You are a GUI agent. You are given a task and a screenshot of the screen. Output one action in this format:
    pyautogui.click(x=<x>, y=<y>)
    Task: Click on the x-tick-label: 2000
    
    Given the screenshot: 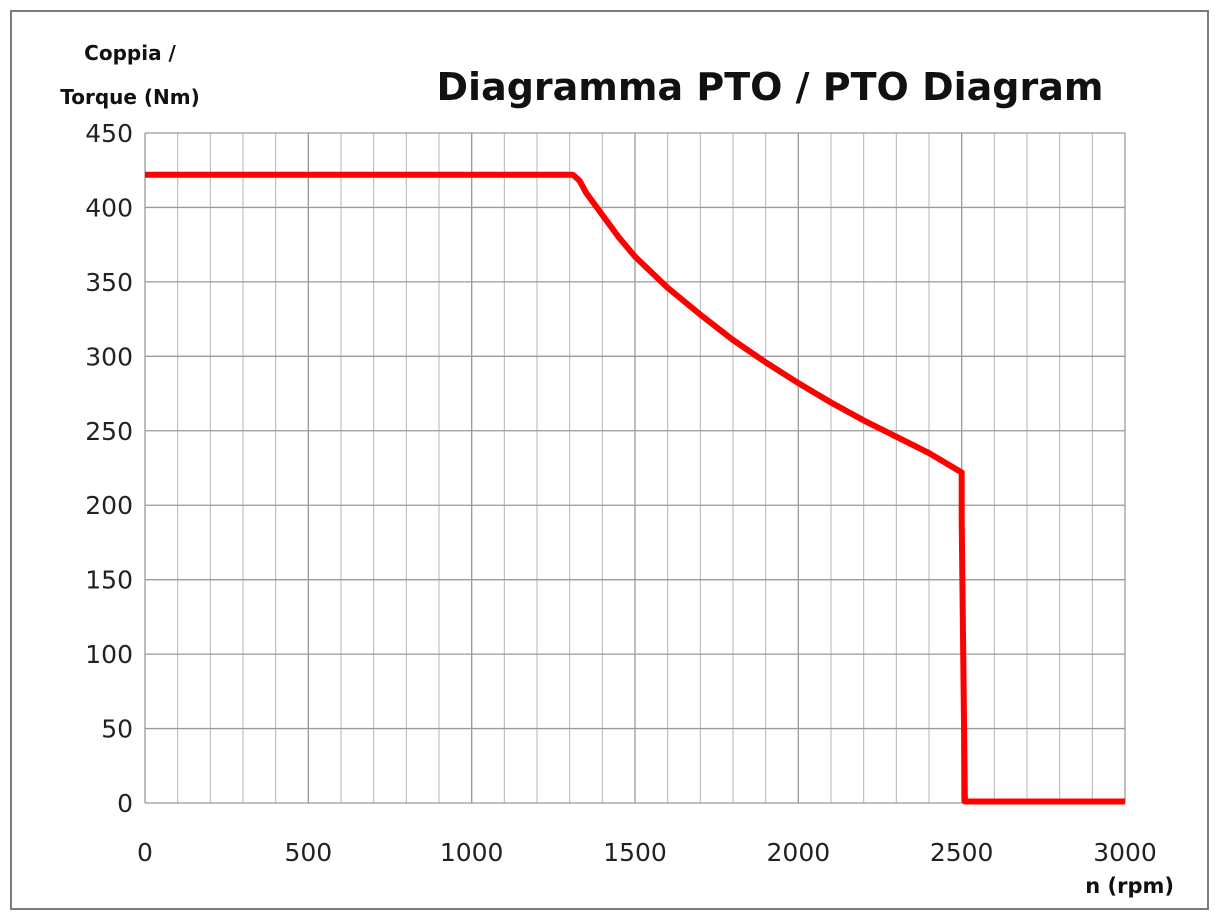 What is the action you would take?
    pyautogui.click(x=799, y=852)
    